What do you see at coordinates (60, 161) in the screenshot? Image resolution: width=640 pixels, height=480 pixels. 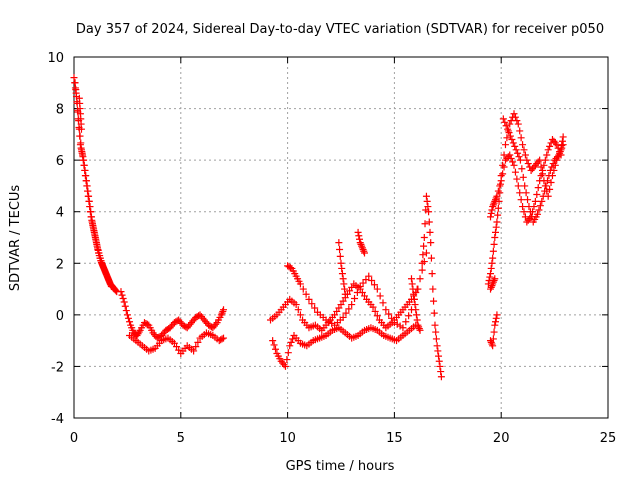 I see `y-tick-label: 6` at bounding box center [60, 161].